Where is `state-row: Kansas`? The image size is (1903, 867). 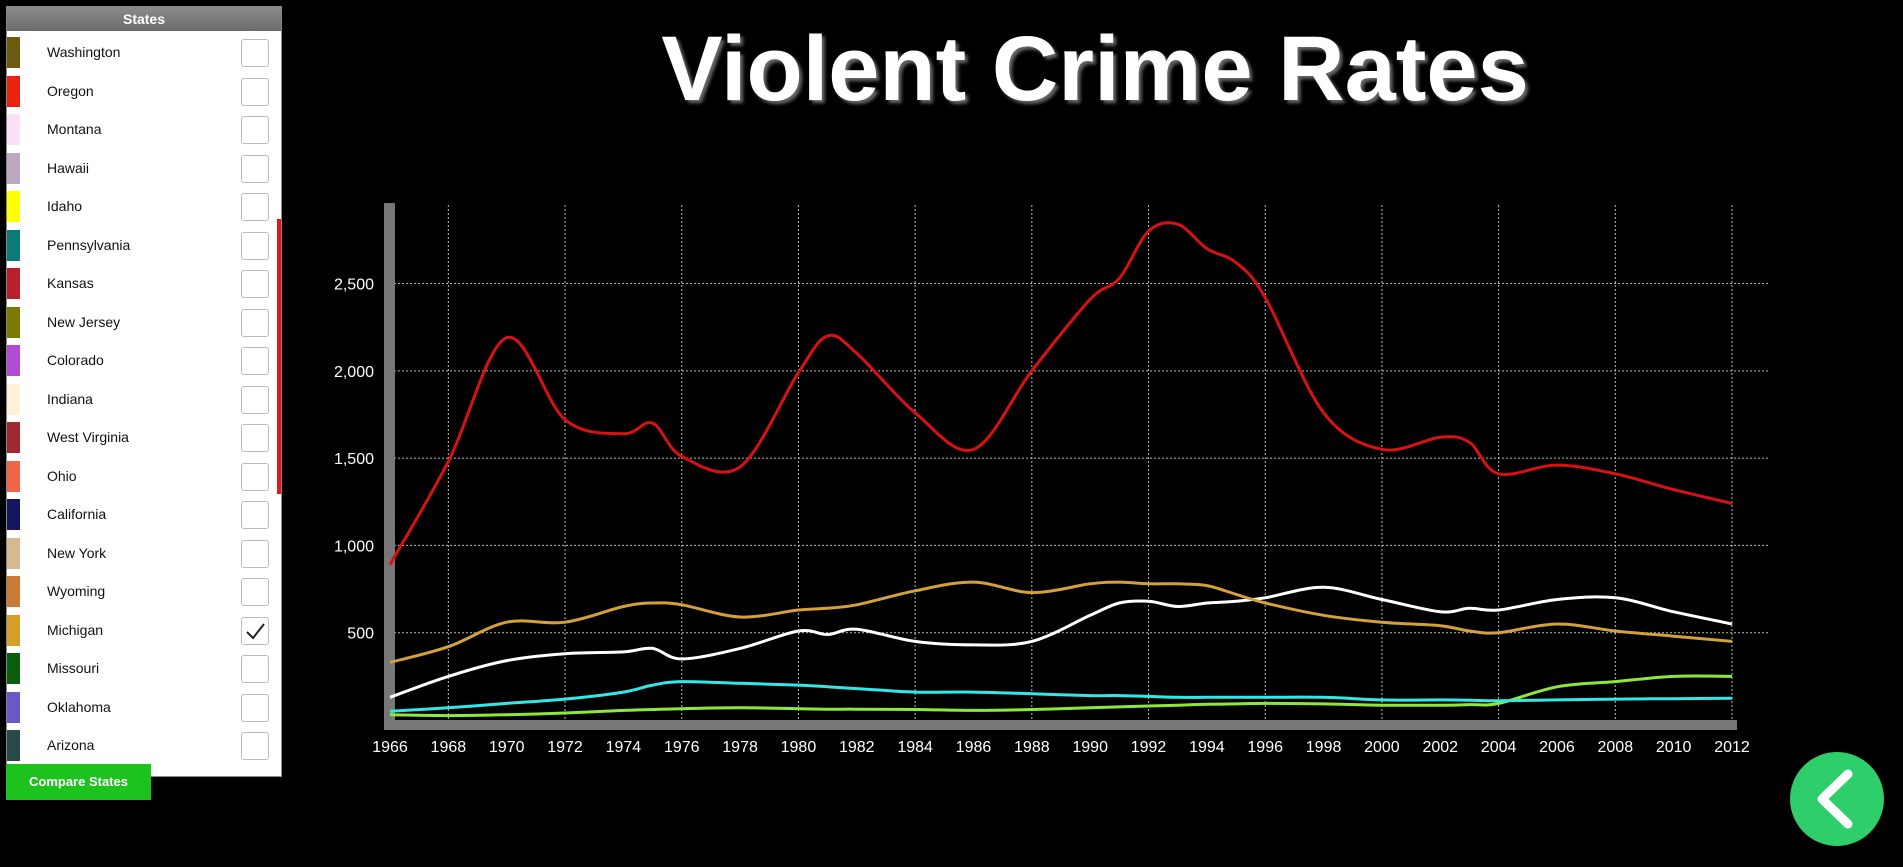
state-row: Kansas is located at coordinates (144, 283).